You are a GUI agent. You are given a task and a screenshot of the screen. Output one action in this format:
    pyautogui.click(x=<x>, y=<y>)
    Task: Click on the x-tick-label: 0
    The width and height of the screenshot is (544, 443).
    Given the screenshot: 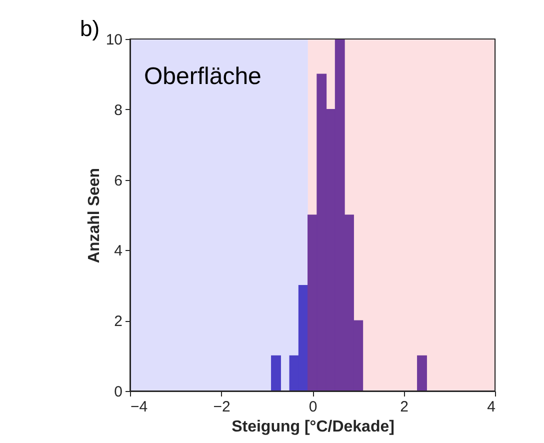 What is the action you would take?
    pyautogui.click(x=313, y=407)
    